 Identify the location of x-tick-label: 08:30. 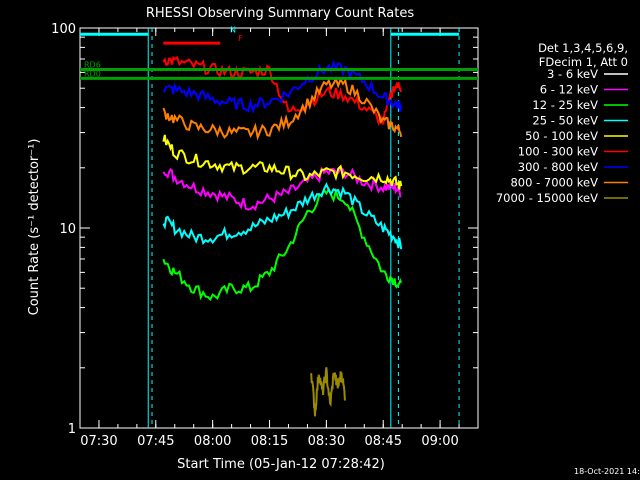
(326, 441).